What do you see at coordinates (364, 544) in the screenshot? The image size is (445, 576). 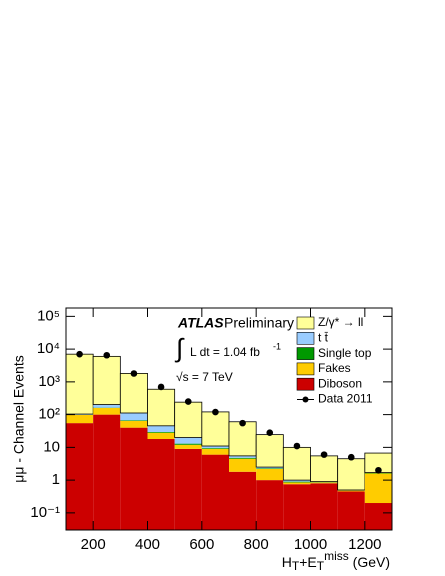 I see `x-tick-label: 1200` at bounding box center [364, 544].